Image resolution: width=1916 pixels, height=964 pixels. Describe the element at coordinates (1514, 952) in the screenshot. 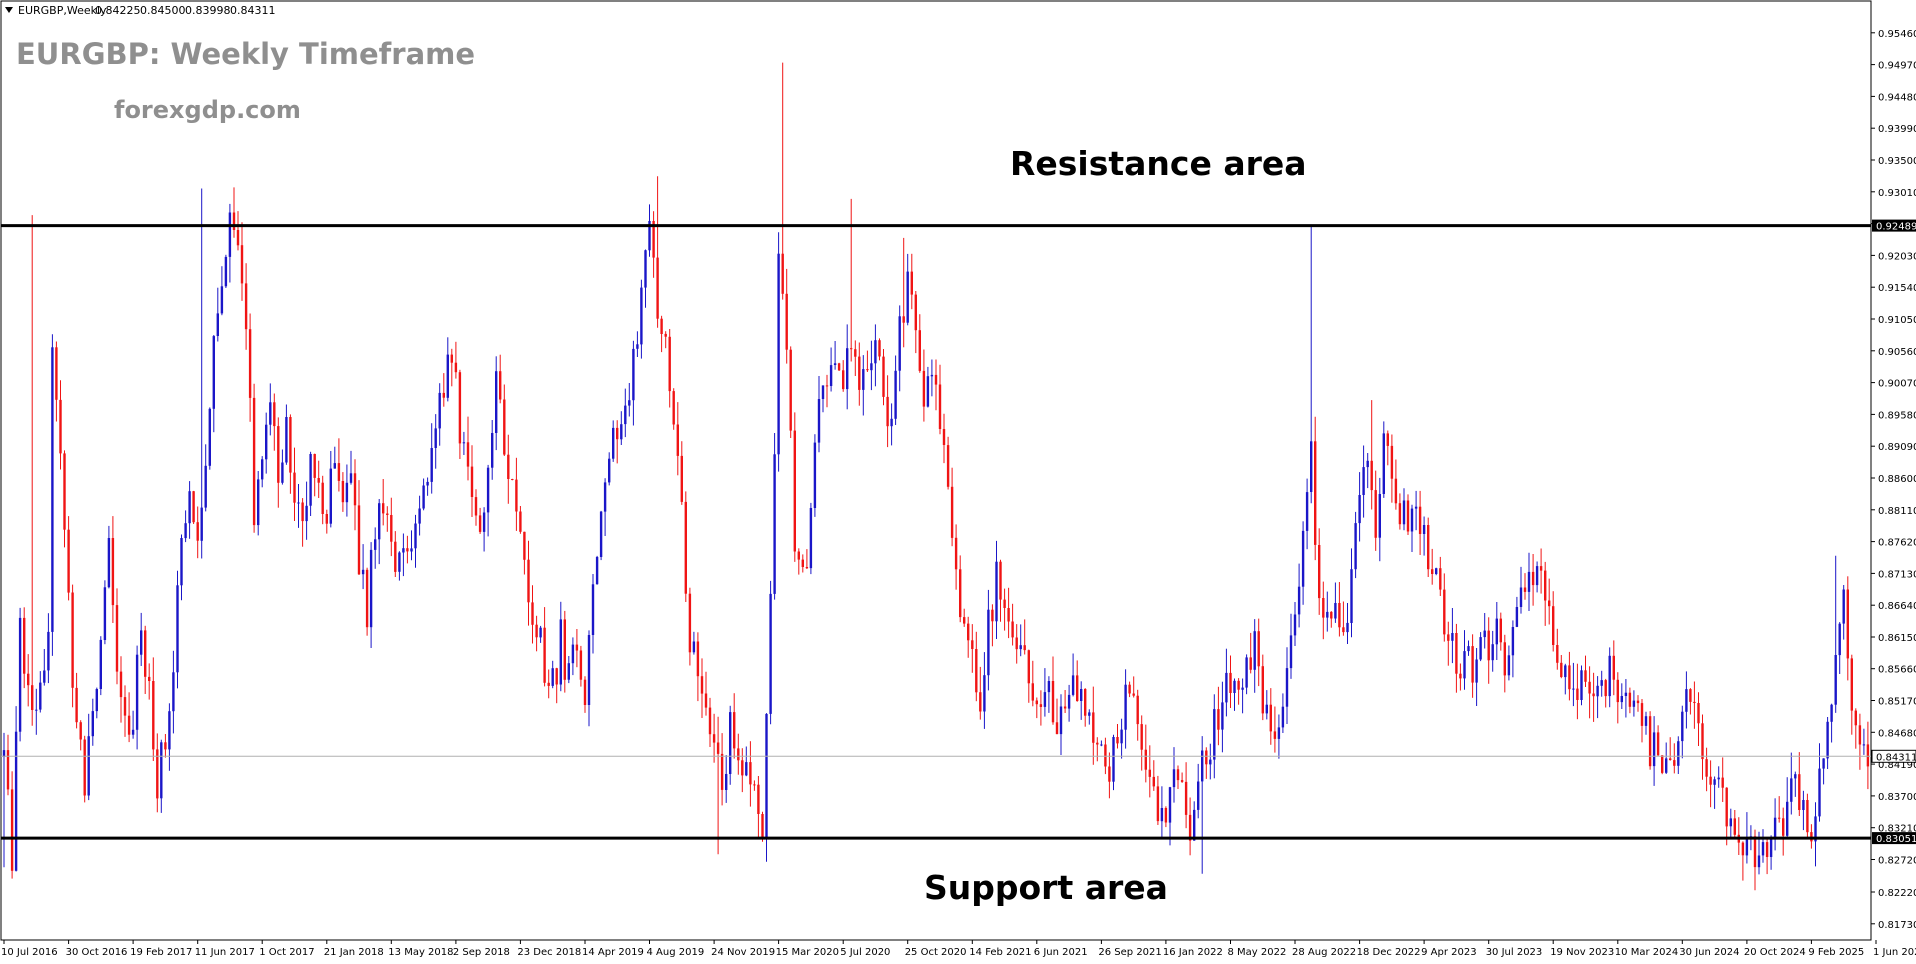

I see `x-tick-label: 30 Jul 2023` at that location.